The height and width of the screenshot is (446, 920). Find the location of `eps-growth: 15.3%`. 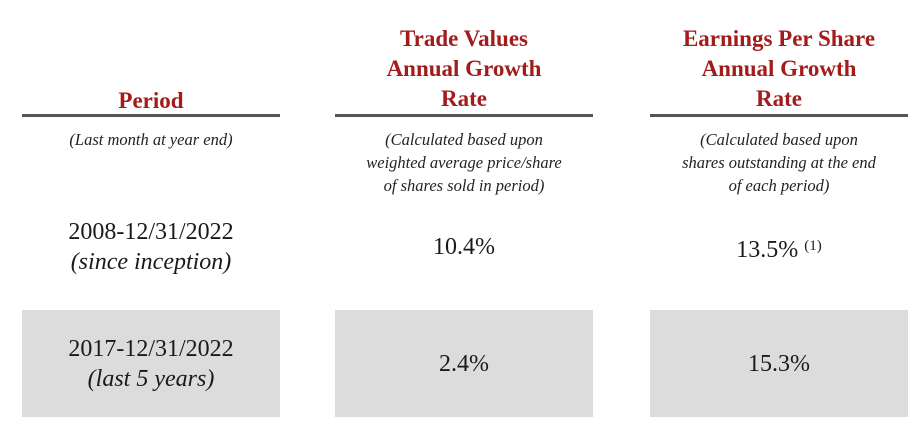

eps-growth: 15.3% is located at coordinates (779, 363).